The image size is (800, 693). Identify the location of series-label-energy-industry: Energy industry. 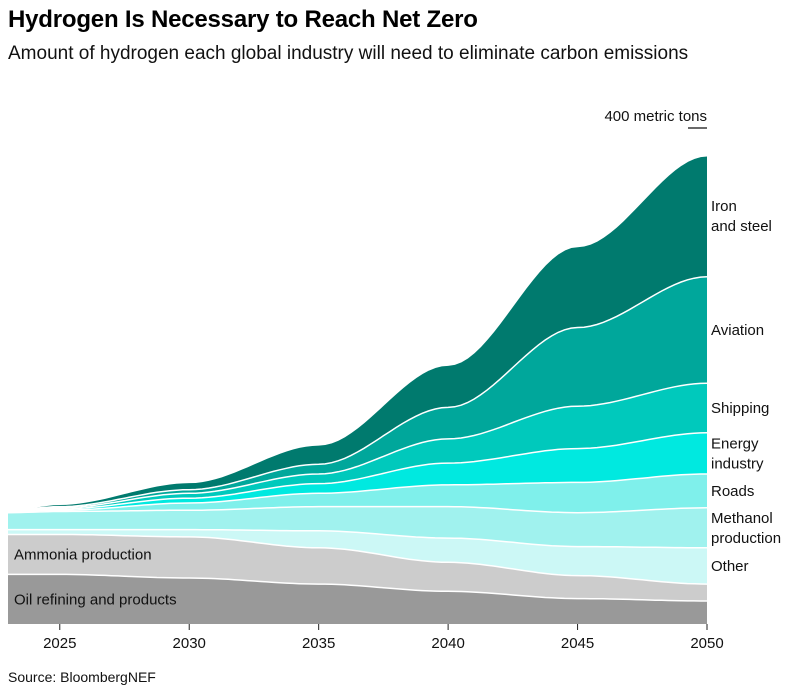
(737, 453).